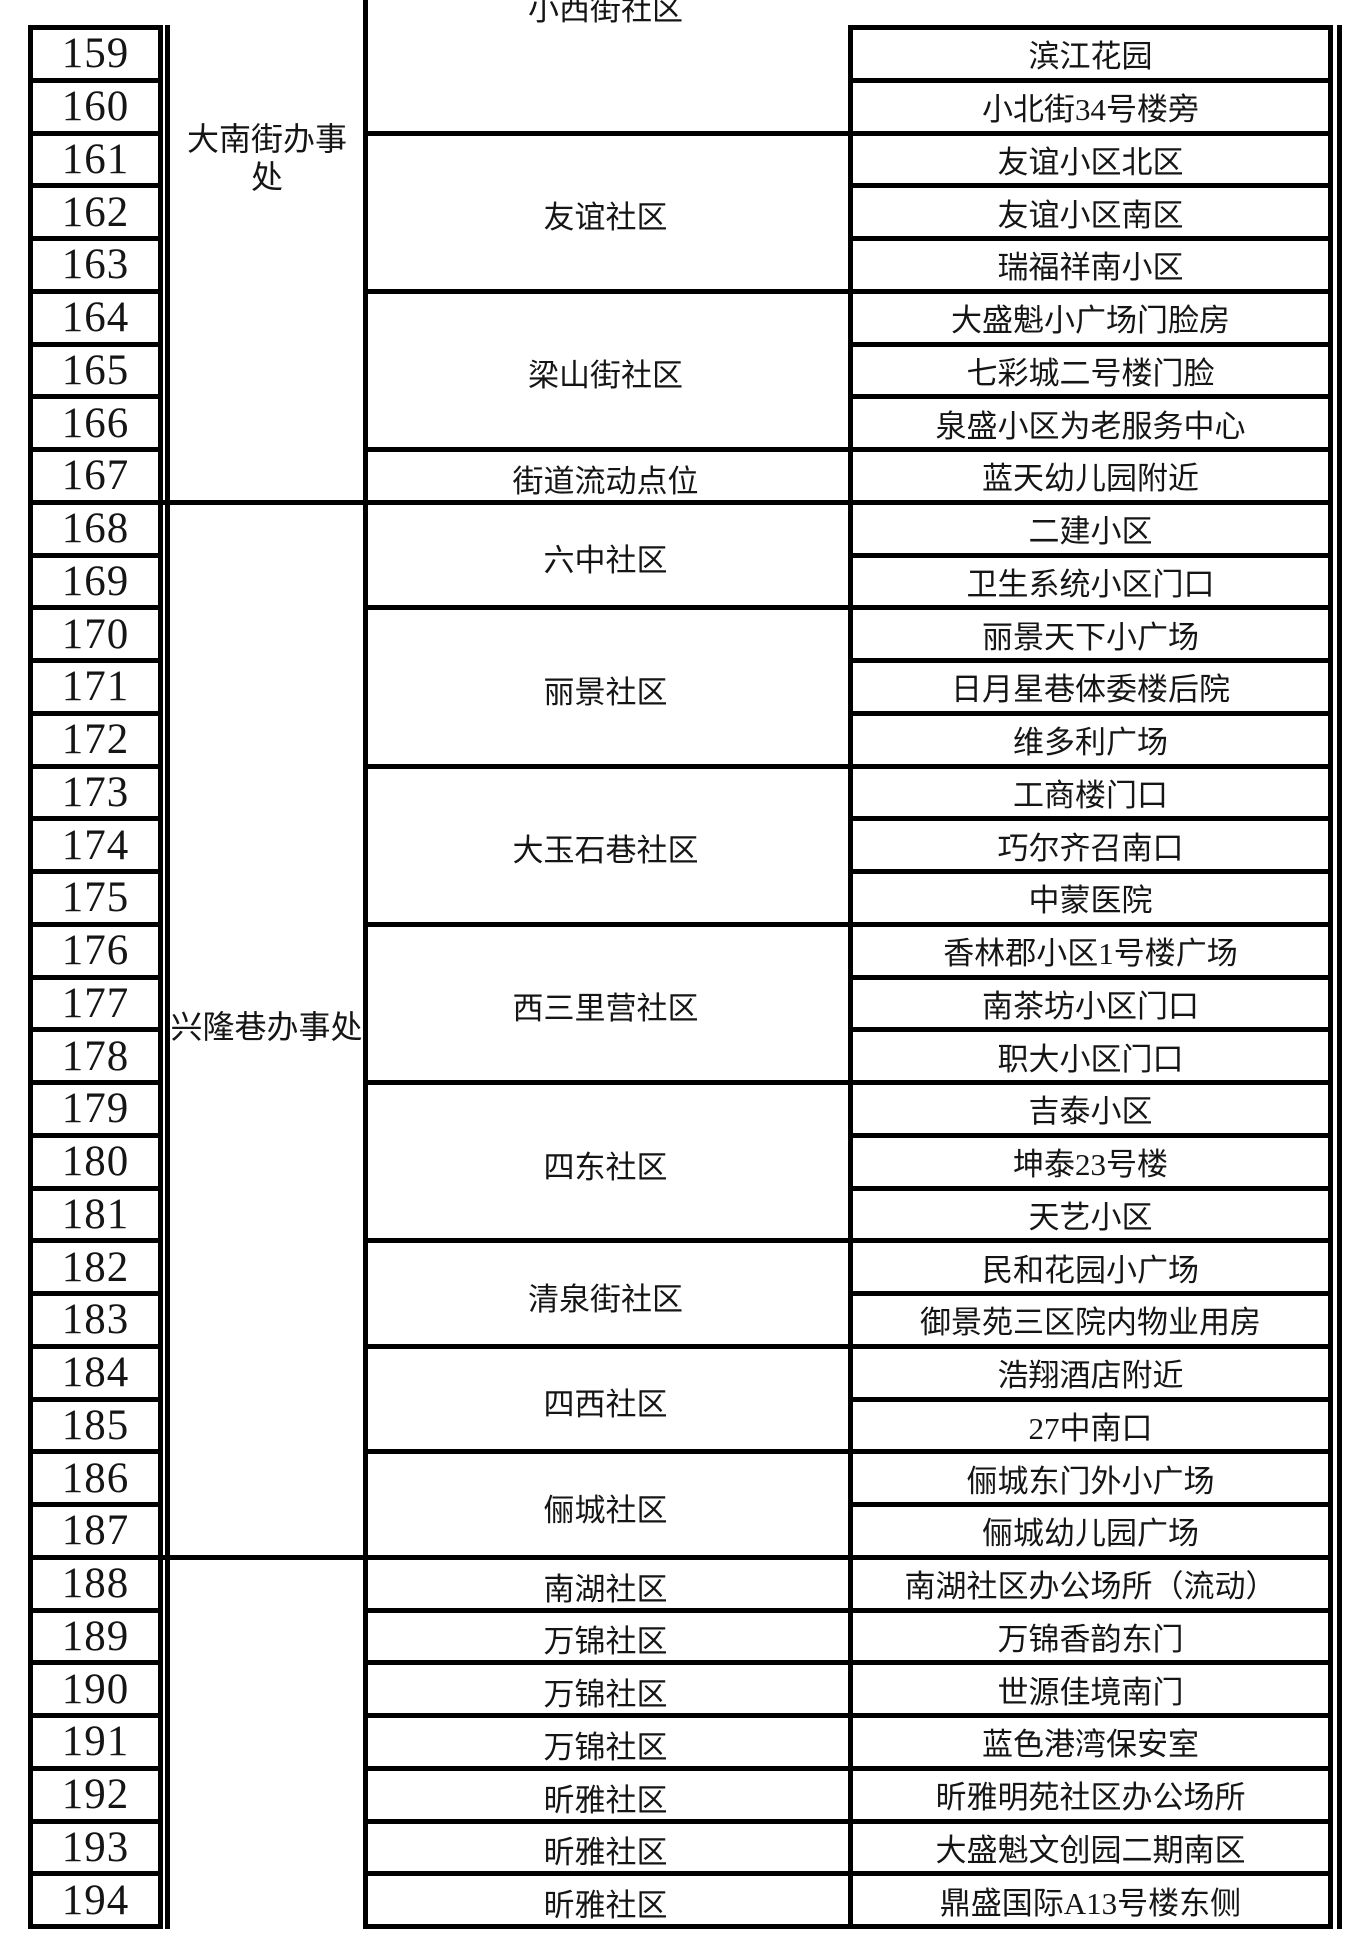 This screenshot has height=1952, width=1362. What do you see at coordinates (1090, 476) in the screenshot?
I see `location-cell: 蓝天幼儿园附近` at bounding box center [1090, 476].